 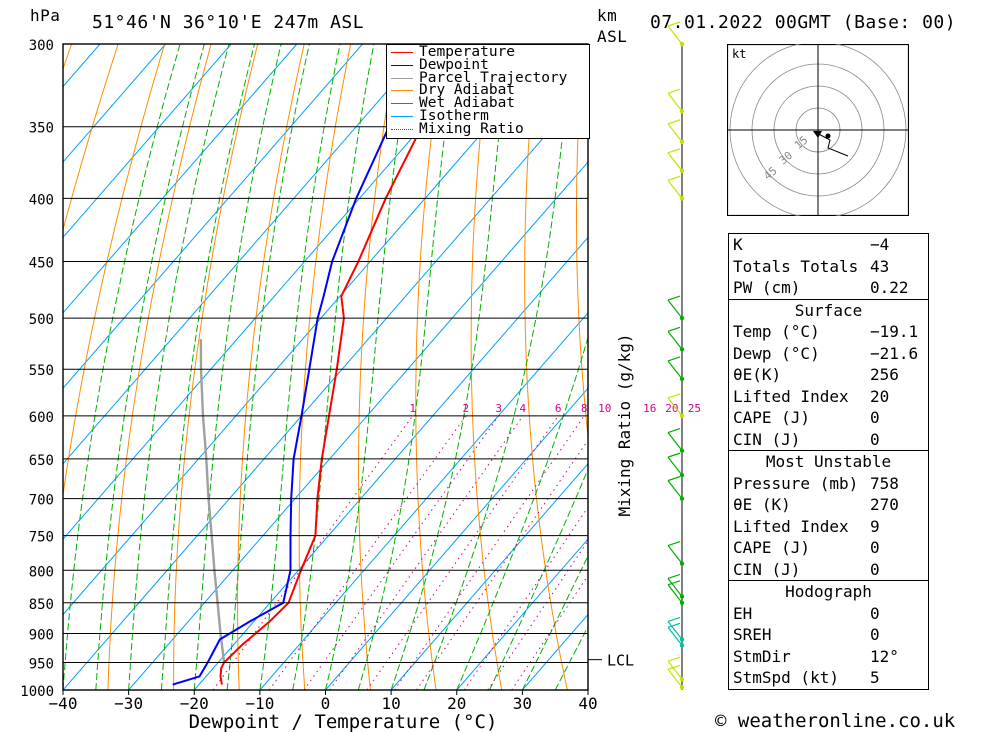 I want to click on most-unstable-index-label: CAPE (J), so click(x=772, y=547).